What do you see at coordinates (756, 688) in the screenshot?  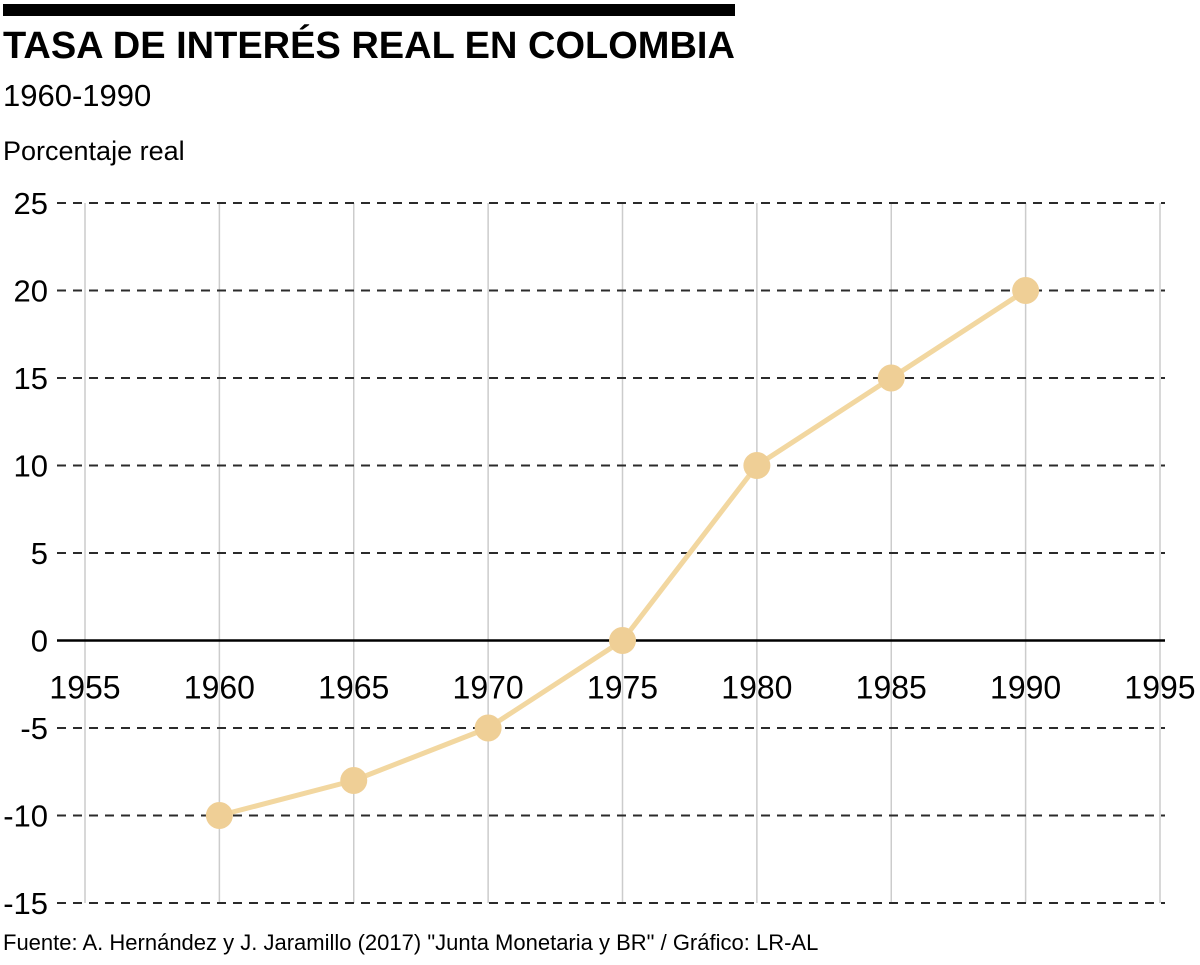 I see `x-tick-label: 1980` at bounding box center [756, 688].